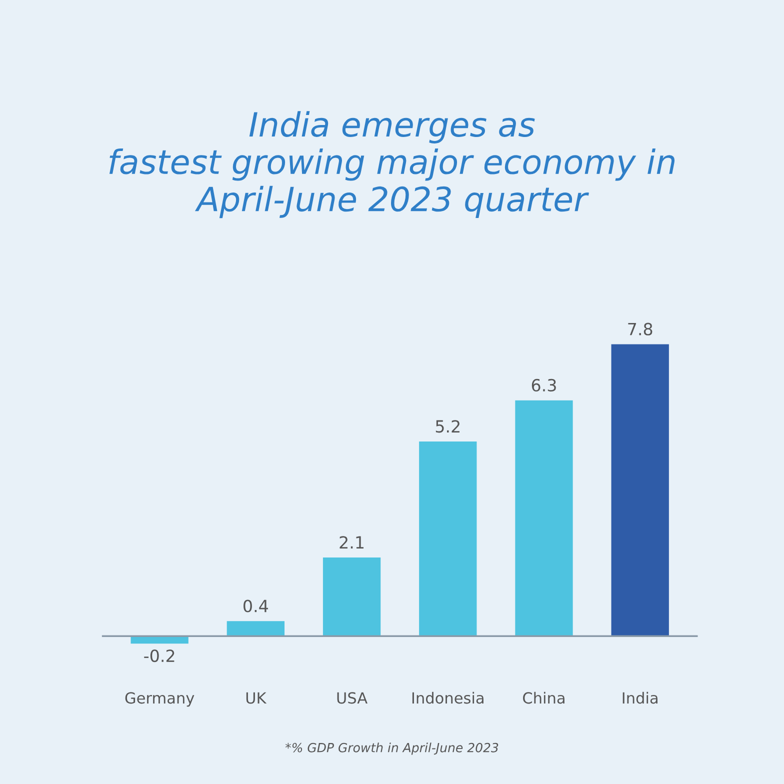  Describe the element at coordinates (256, 606) in the screenshot. I see `data-label: 0.4` at that location.